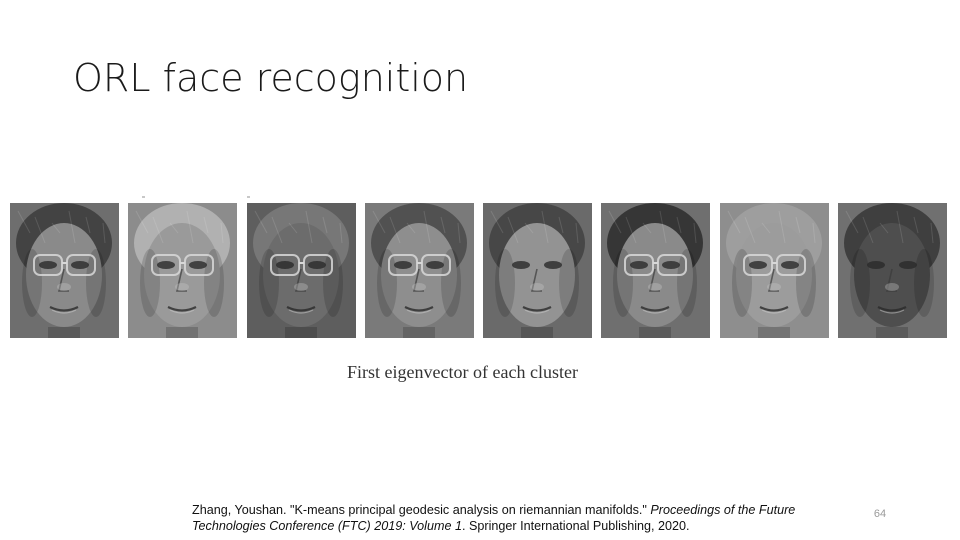 This screenshot has width=960, height=540. I want to click on eigenface-cluster-1-image, so click(64, 270).